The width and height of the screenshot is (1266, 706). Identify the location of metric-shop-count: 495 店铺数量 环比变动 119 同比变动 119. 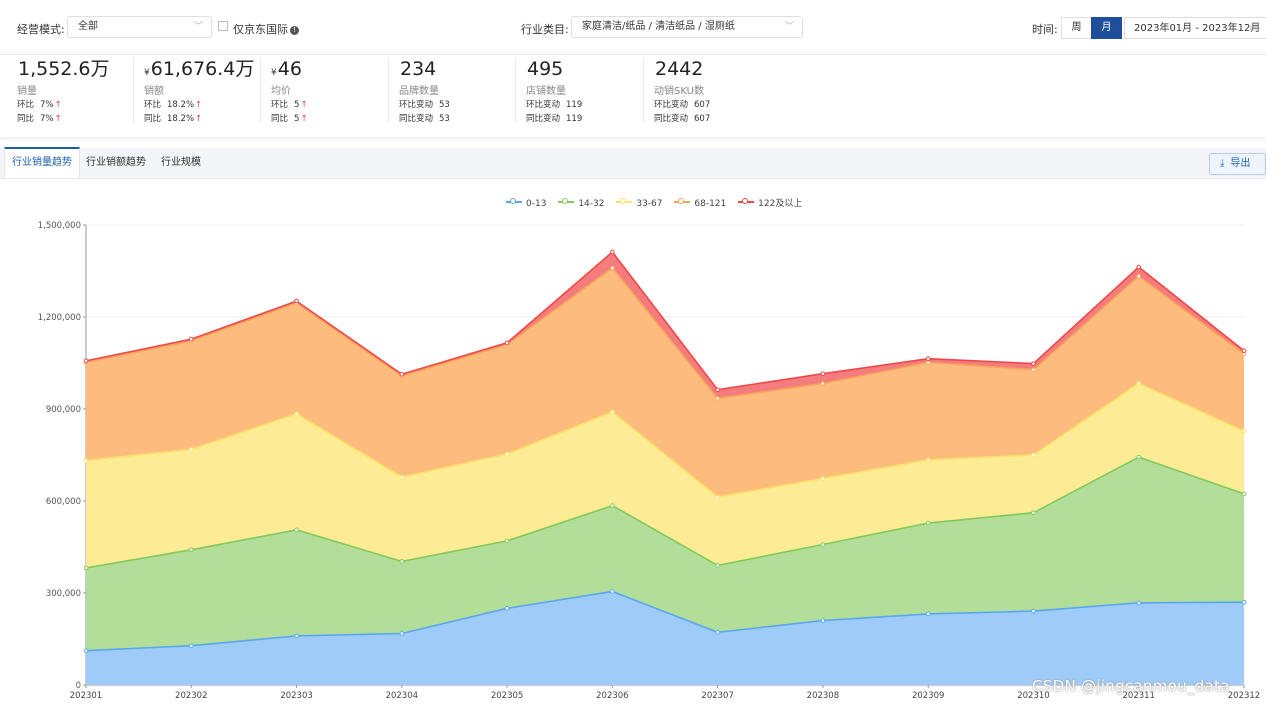
(554, 91).